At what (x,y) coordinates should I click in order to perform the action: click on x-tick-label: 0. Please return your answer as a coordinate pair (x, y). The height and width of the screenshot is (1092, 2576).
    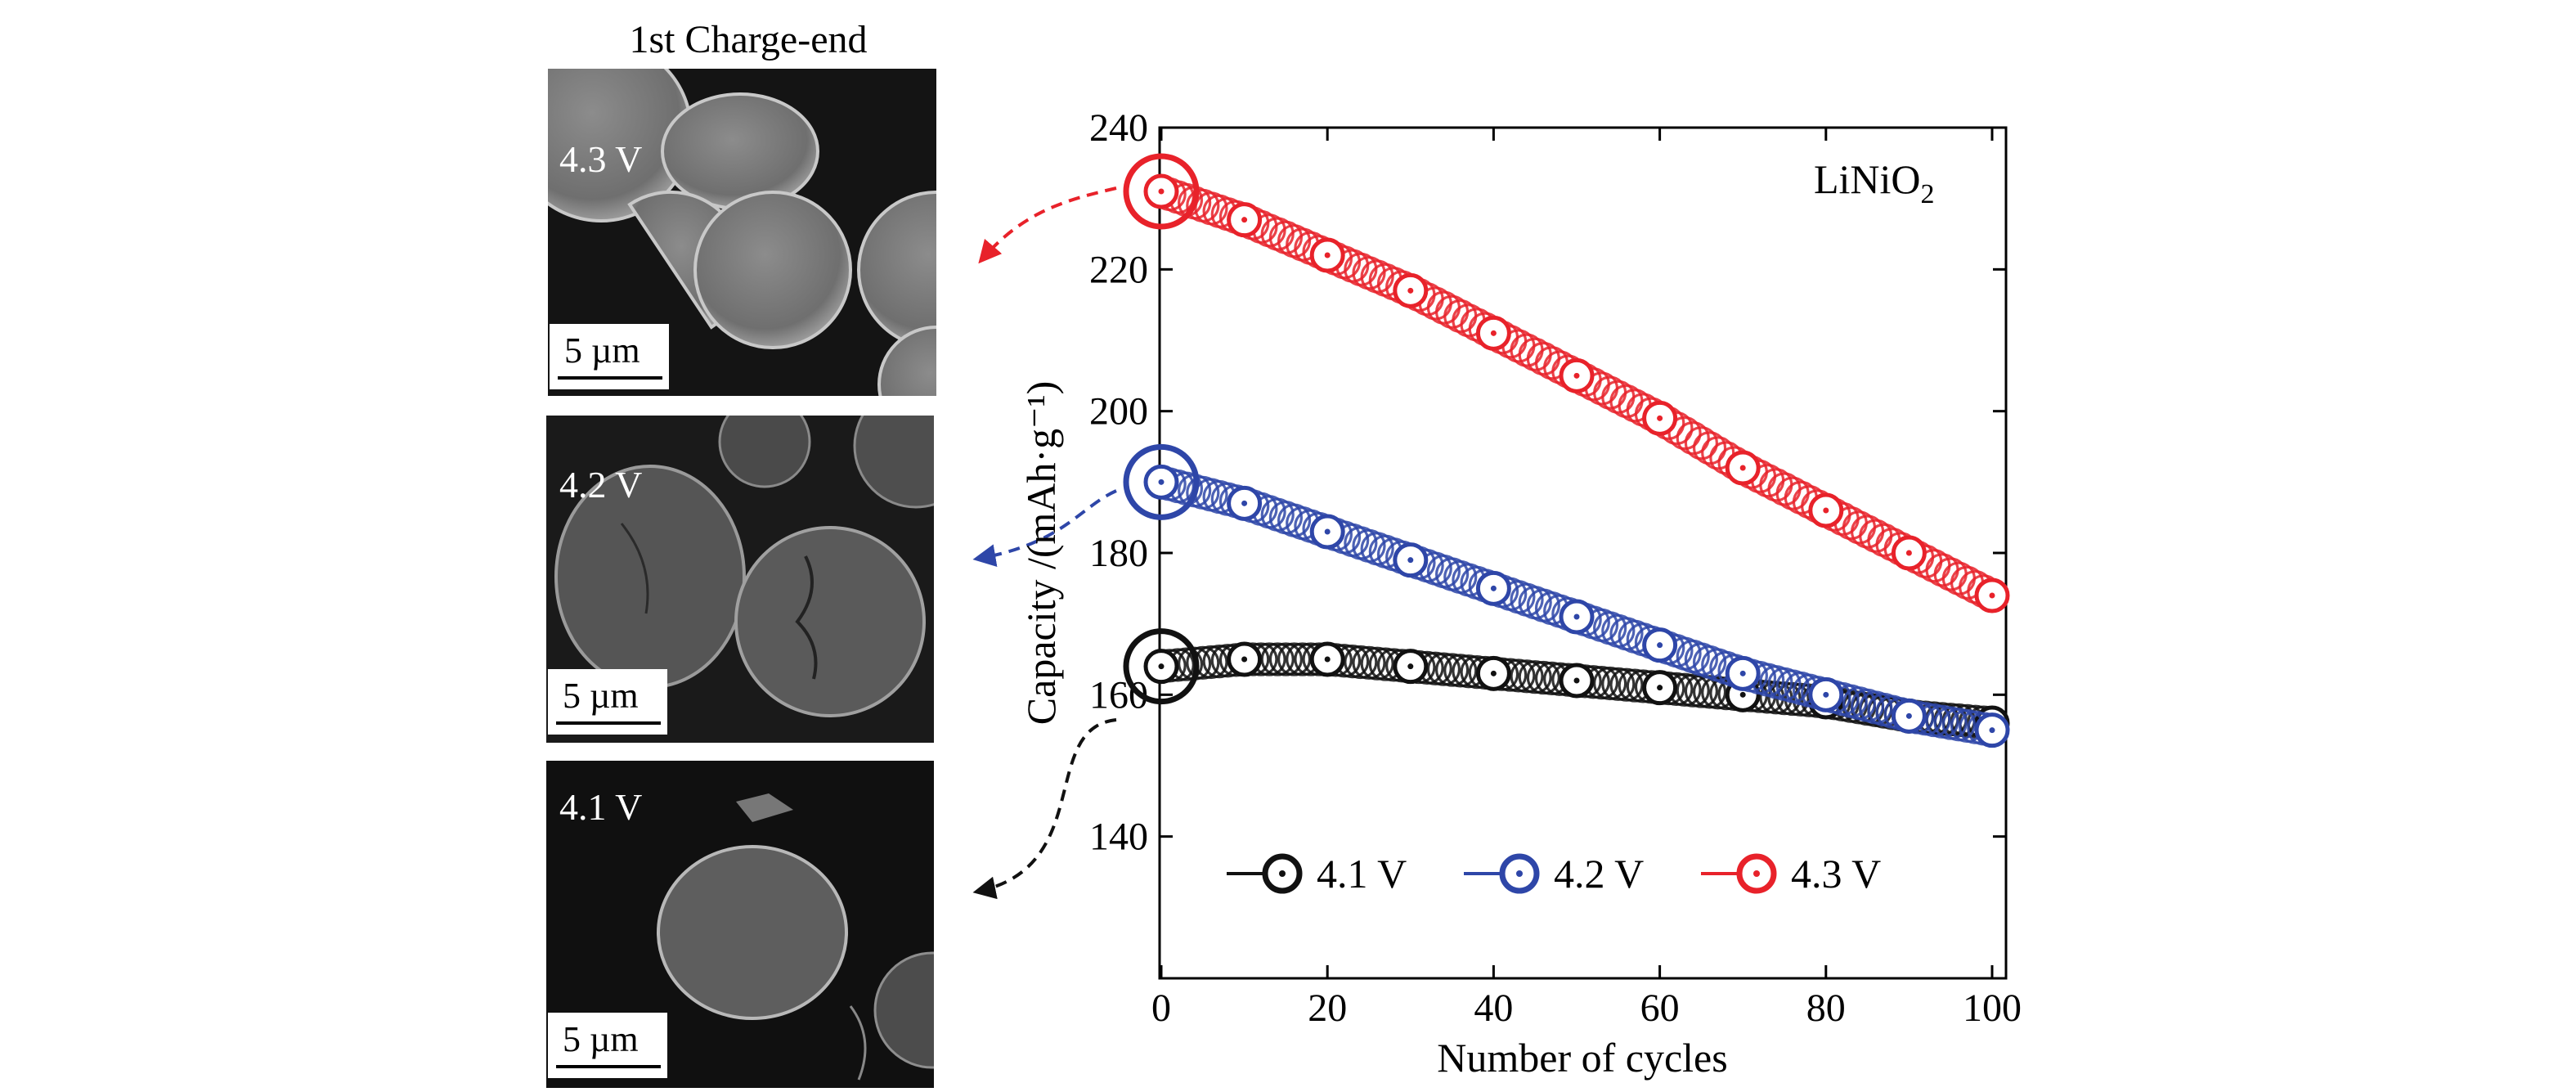
    Looking at the image, I should click on (1161, 1008).